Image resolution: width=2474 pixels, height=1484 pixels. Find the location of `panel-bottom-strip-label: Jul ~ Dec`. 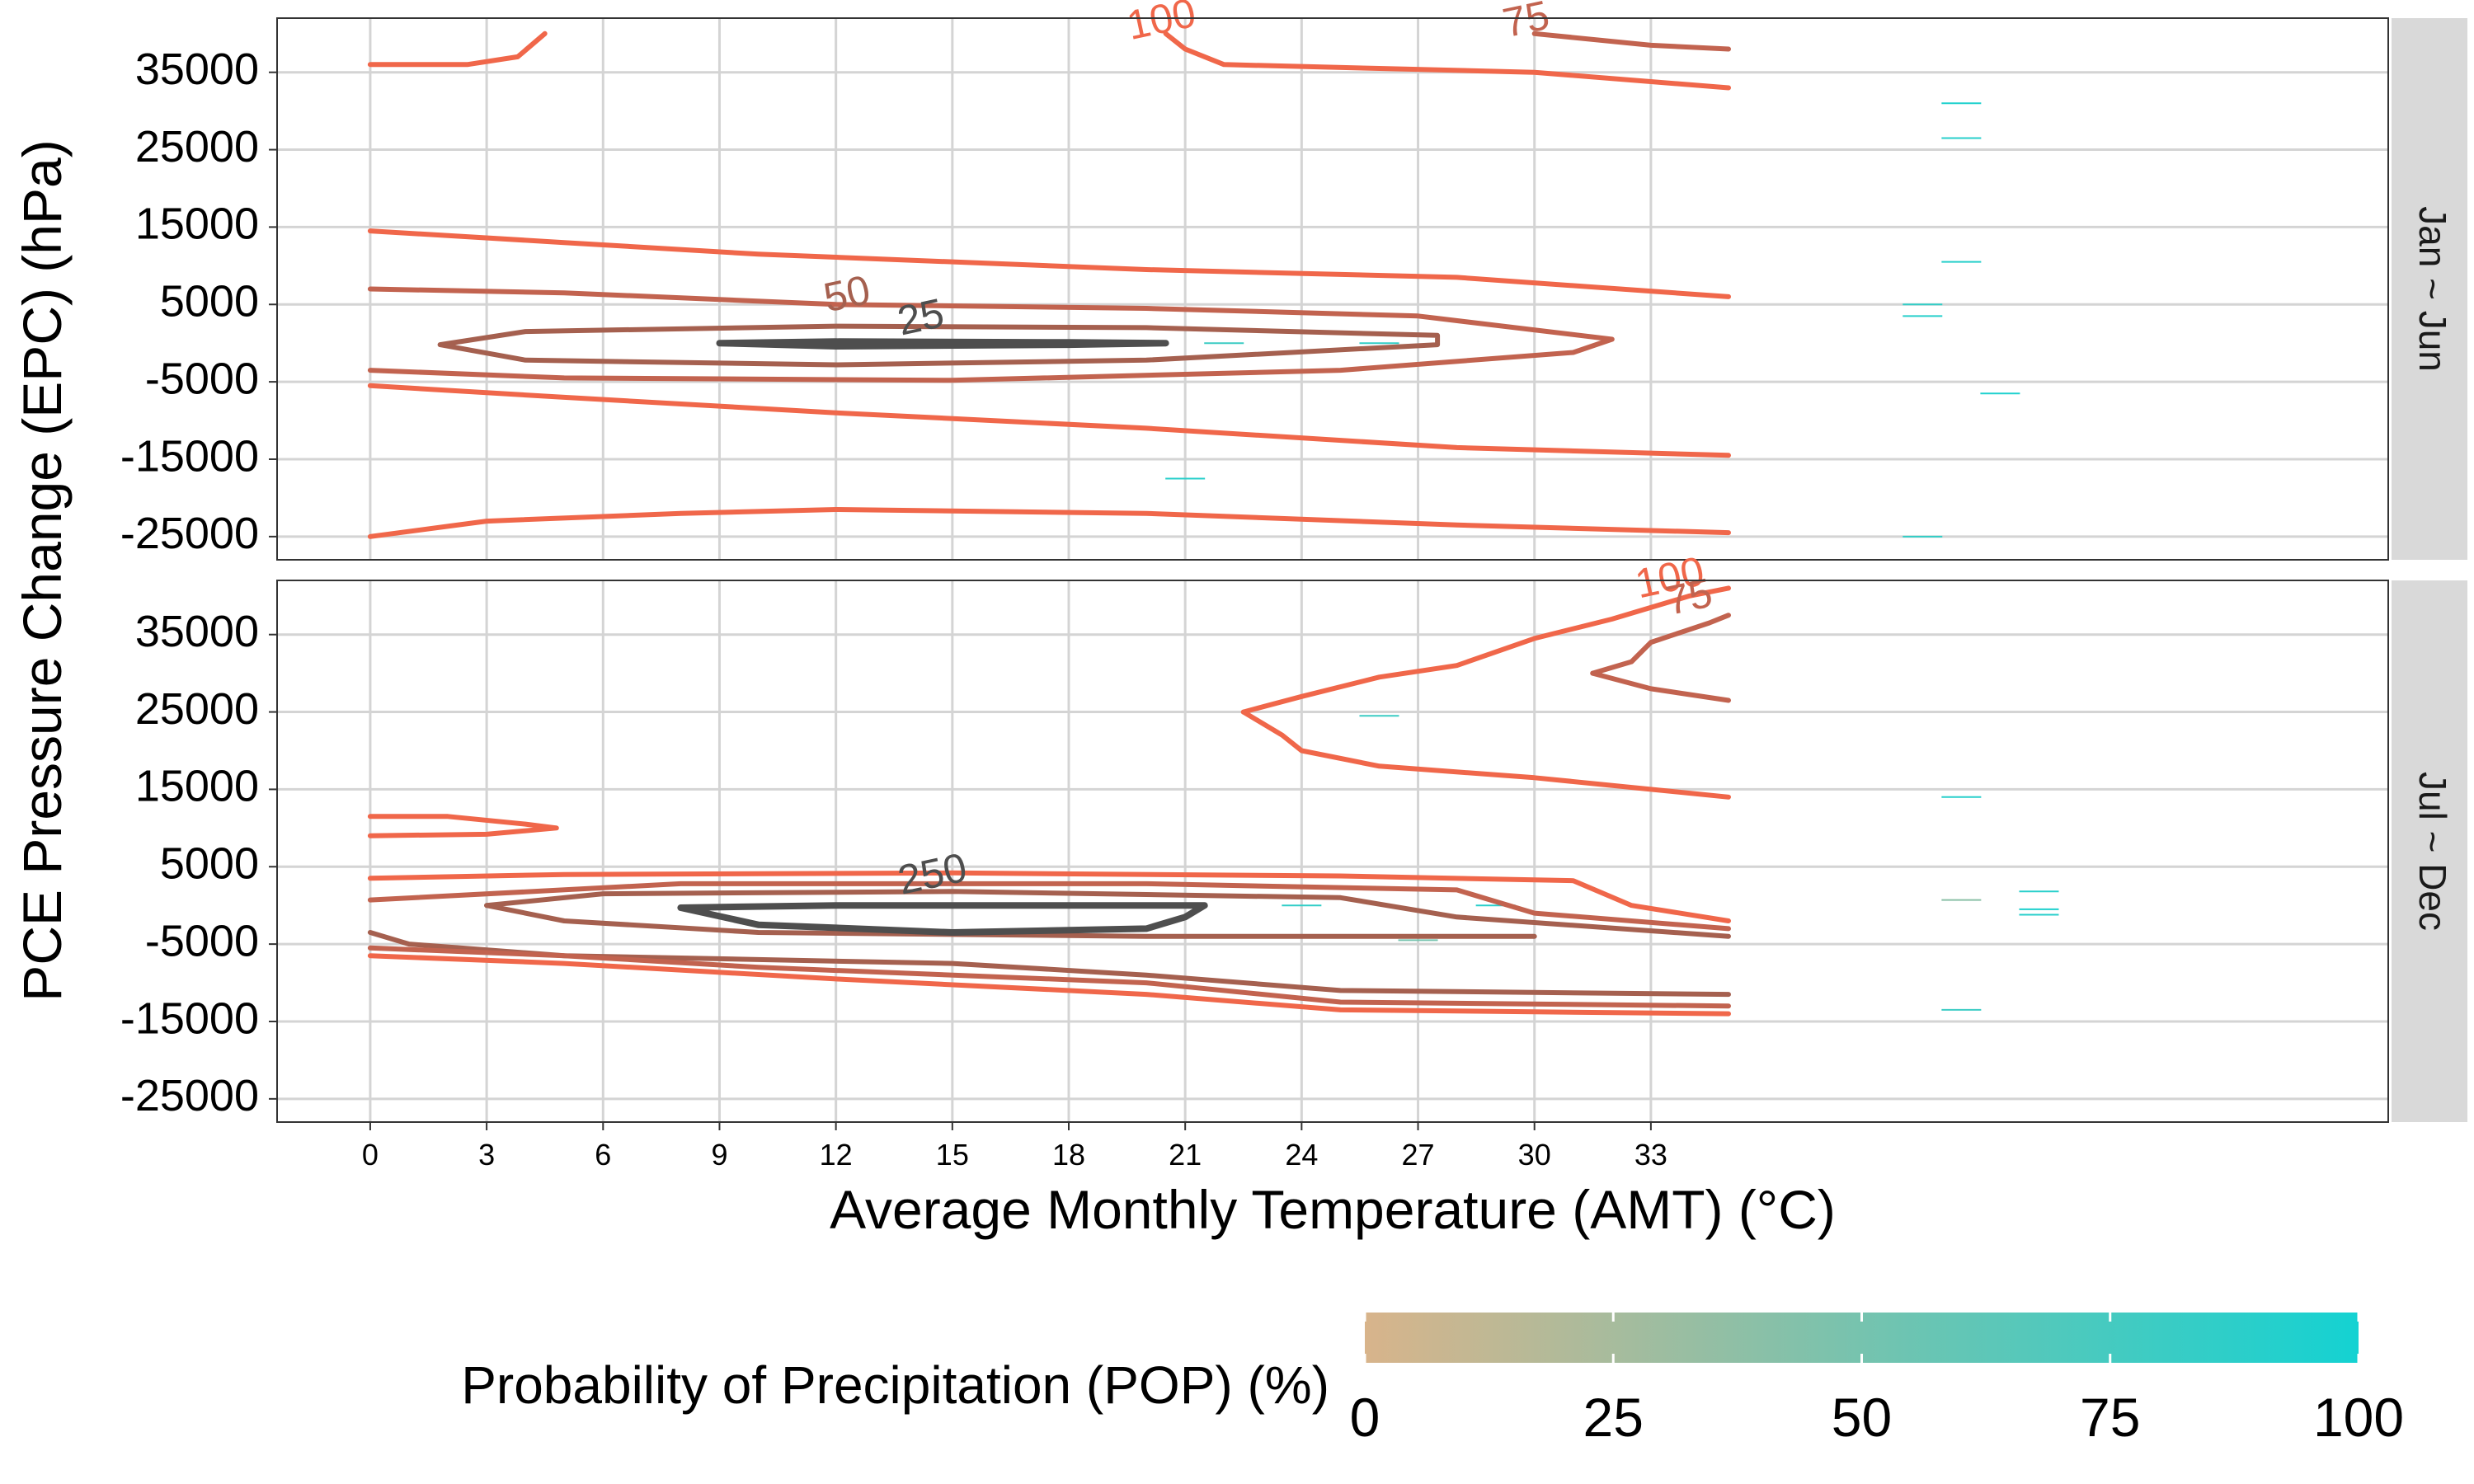

panel-bottom-strip-label: Jul ~ Dec is located at coordinates (2432, 851).